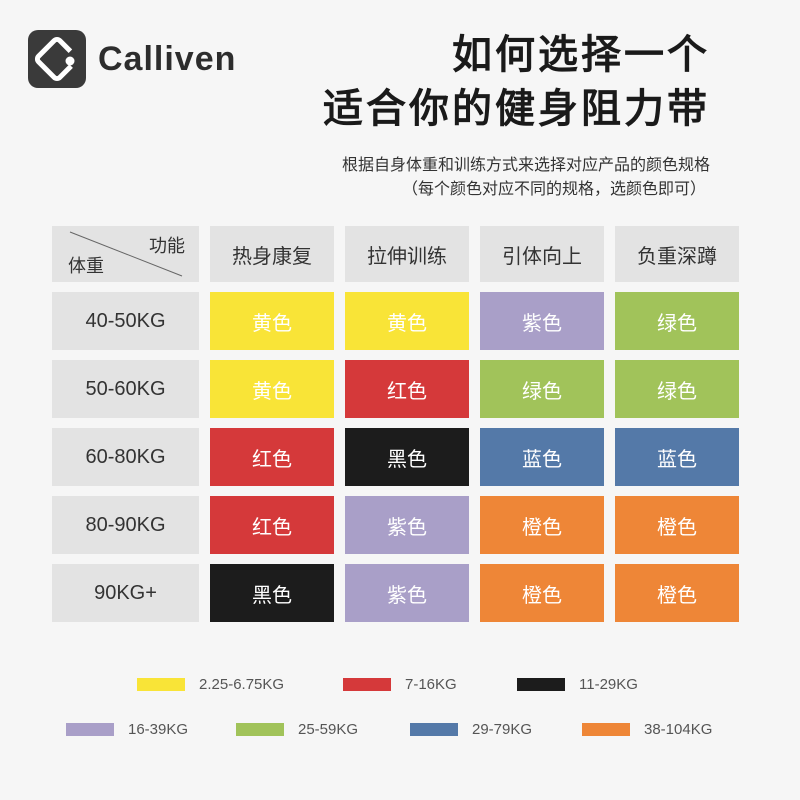 The width and height of the screenshot is (800, 800). What do you see at coordinates (125, 525) in the screenshot?
I see `row-label-weight: 80-90KG` at bounding box center [125, 525].